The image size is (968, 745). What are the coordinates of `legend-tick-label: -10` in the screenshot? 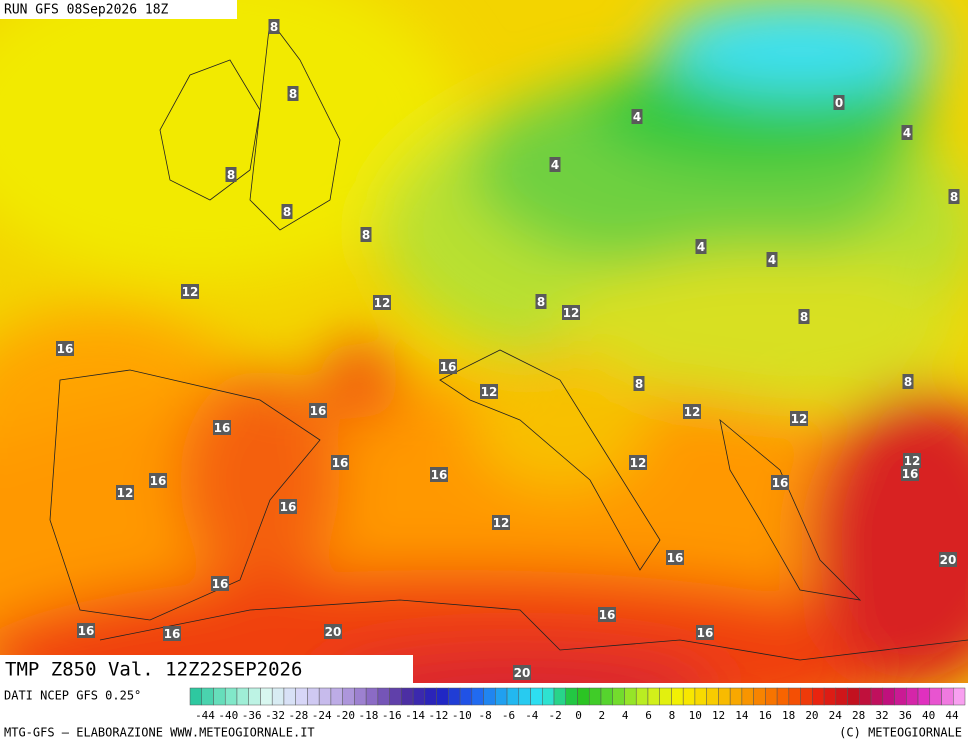 It's located at (462, 715).